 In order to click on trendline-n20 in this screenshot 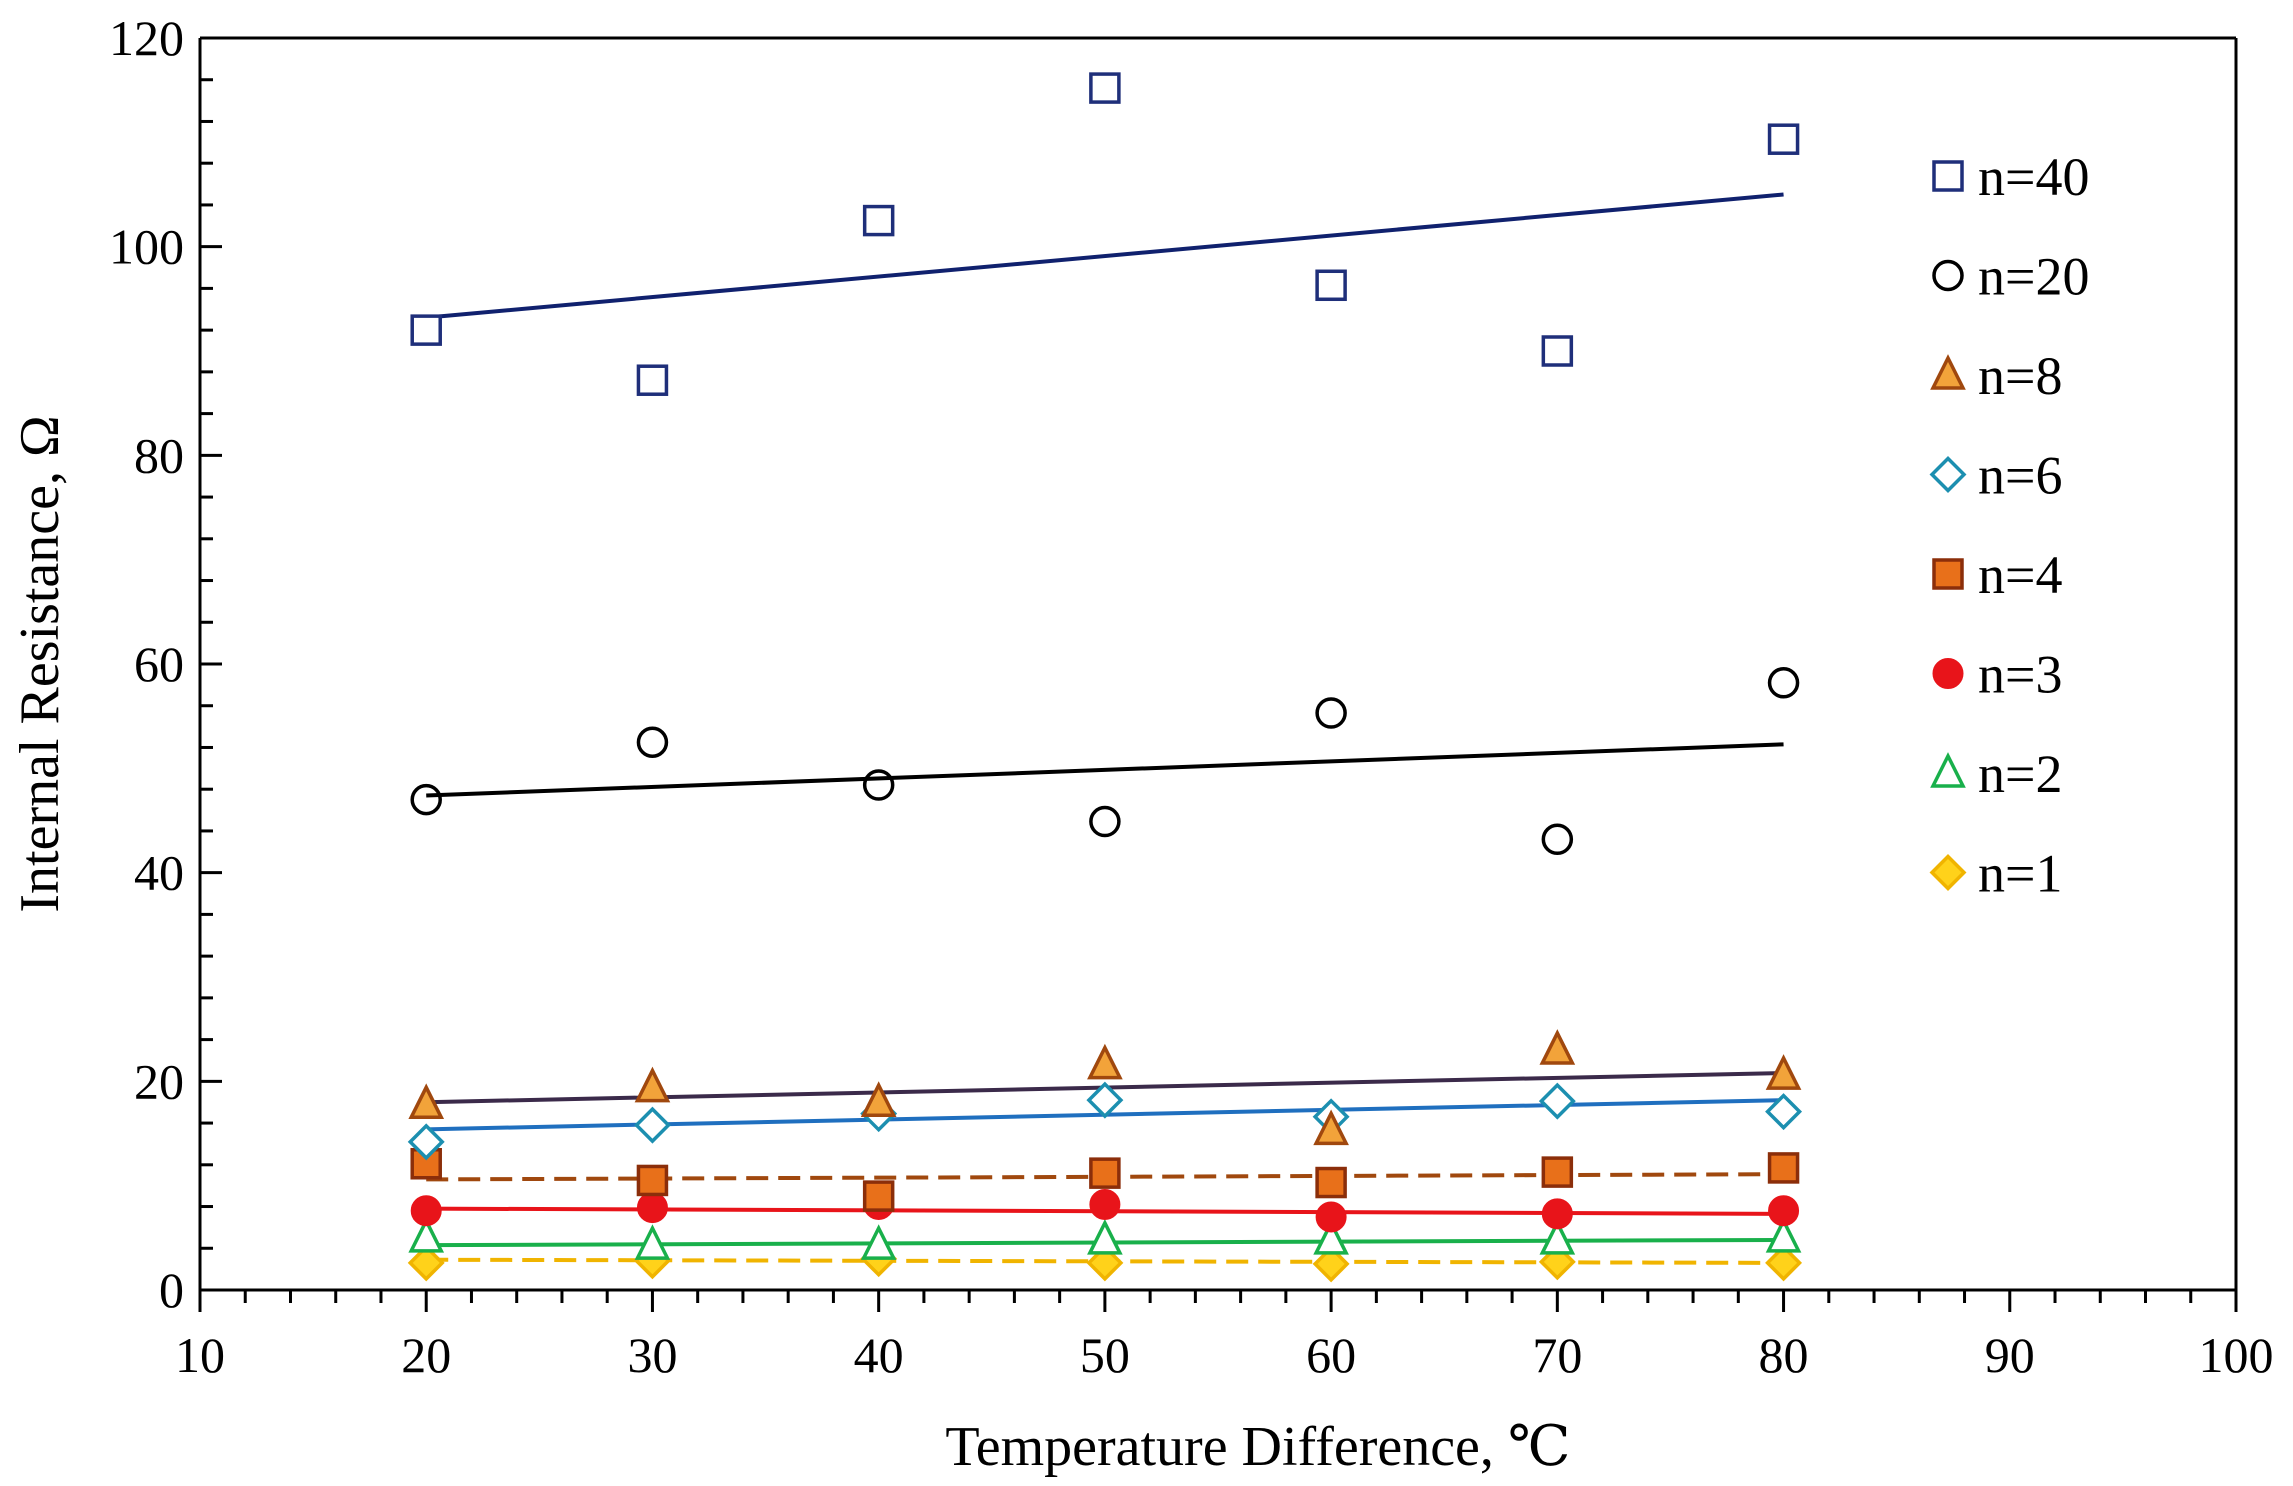, I will do `click(1105, 770)`.